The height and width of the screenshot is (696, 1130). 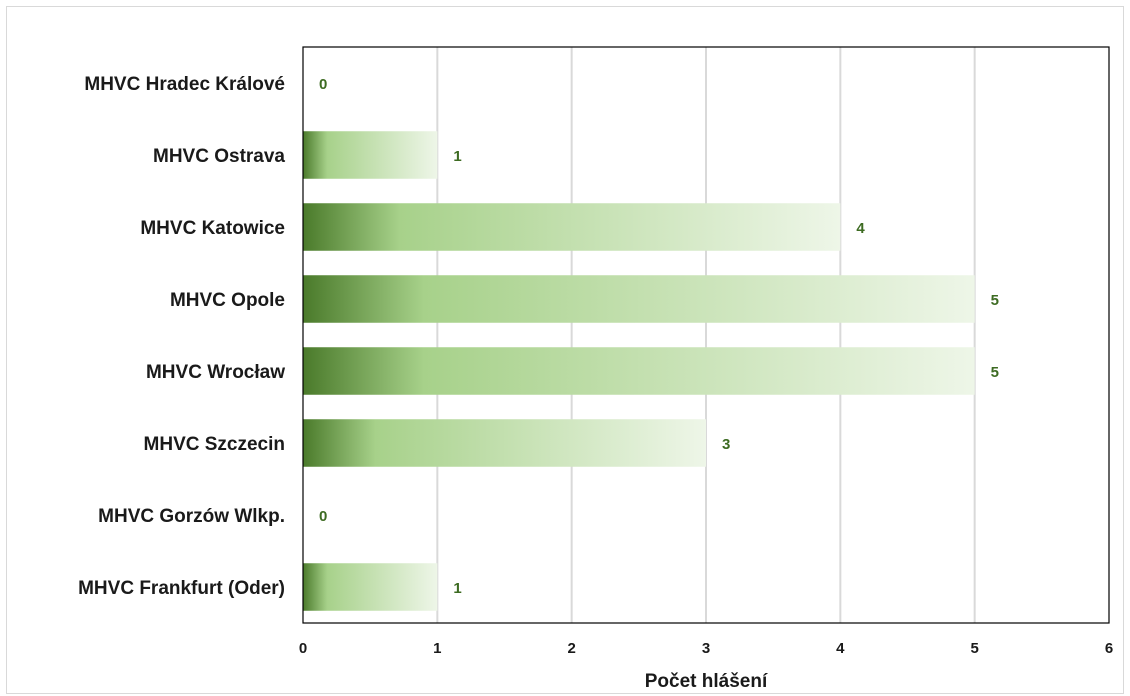 What do you see at coordinates (706, 681) in the screenshot?
I see `x-axis-title: Počet hlášení` at bounding box center [706, 681].